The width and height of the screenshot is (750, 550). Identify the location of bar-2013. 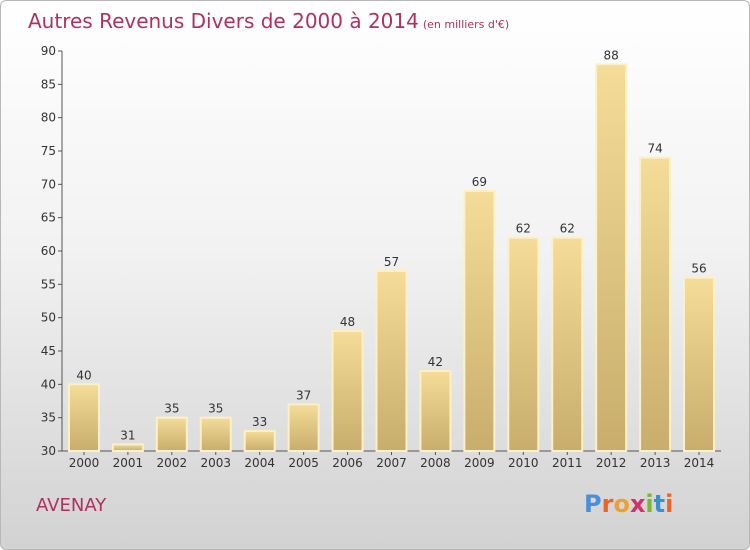
(655, 304).